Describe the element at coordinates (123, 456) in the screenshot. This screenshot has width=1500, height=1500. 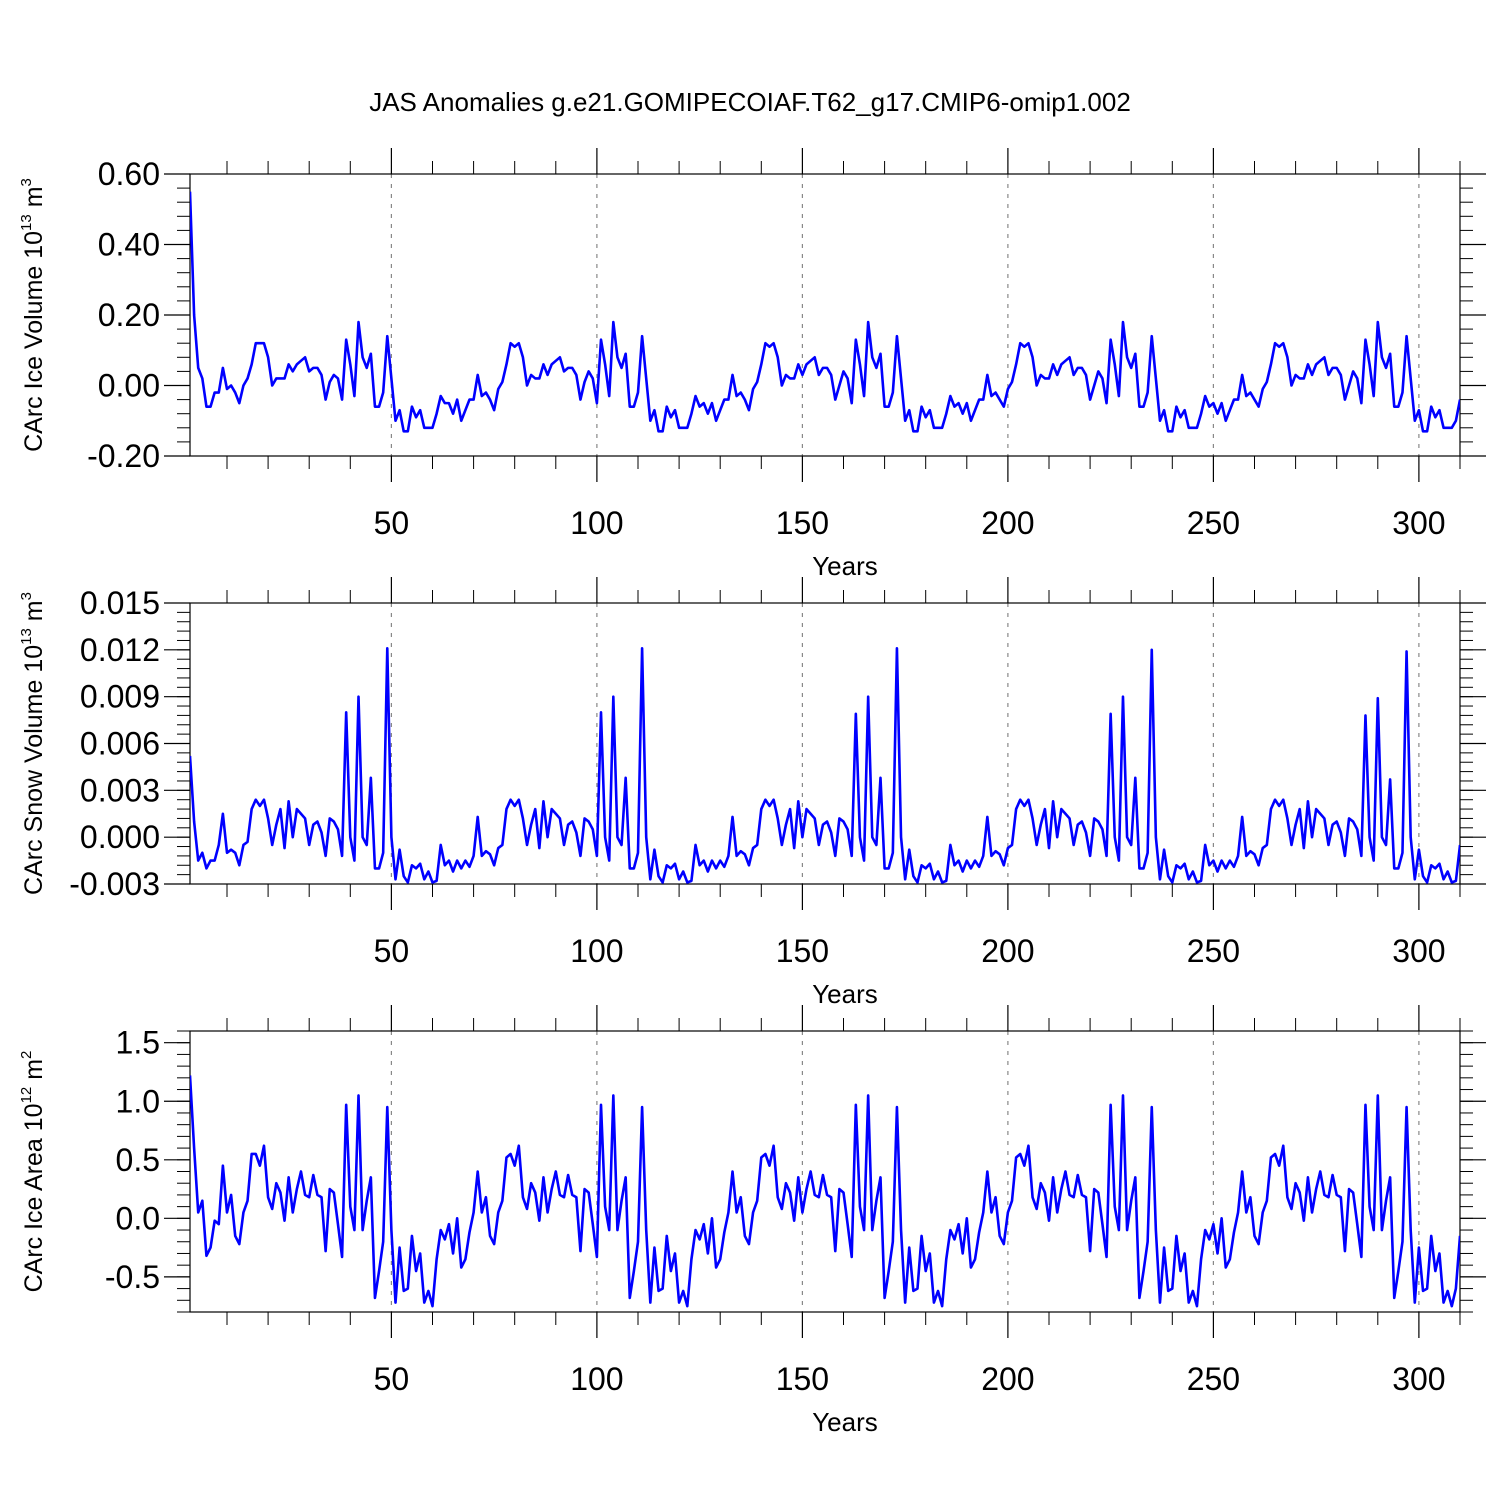
I see `y-tick-label: -0.20` at that location.